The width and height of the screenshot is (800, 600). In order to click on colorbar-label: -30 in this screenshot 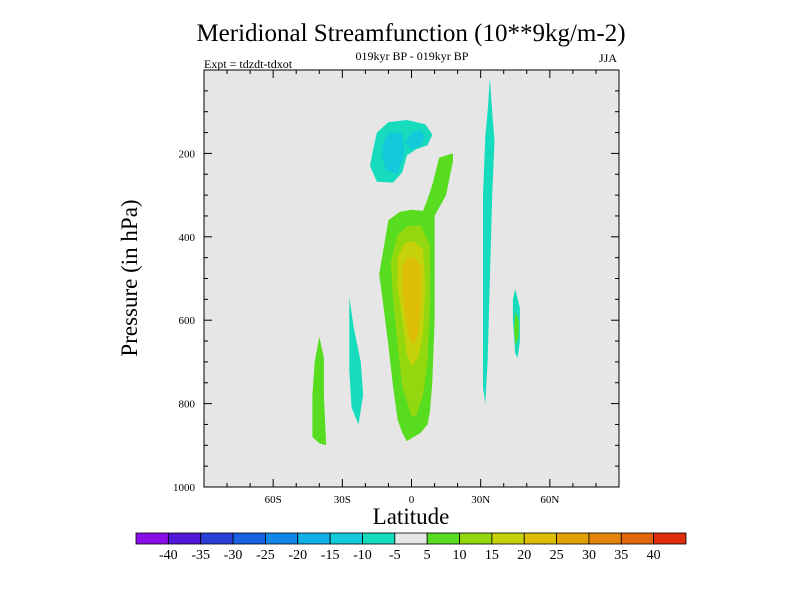, I will do `click(233, 555)`.